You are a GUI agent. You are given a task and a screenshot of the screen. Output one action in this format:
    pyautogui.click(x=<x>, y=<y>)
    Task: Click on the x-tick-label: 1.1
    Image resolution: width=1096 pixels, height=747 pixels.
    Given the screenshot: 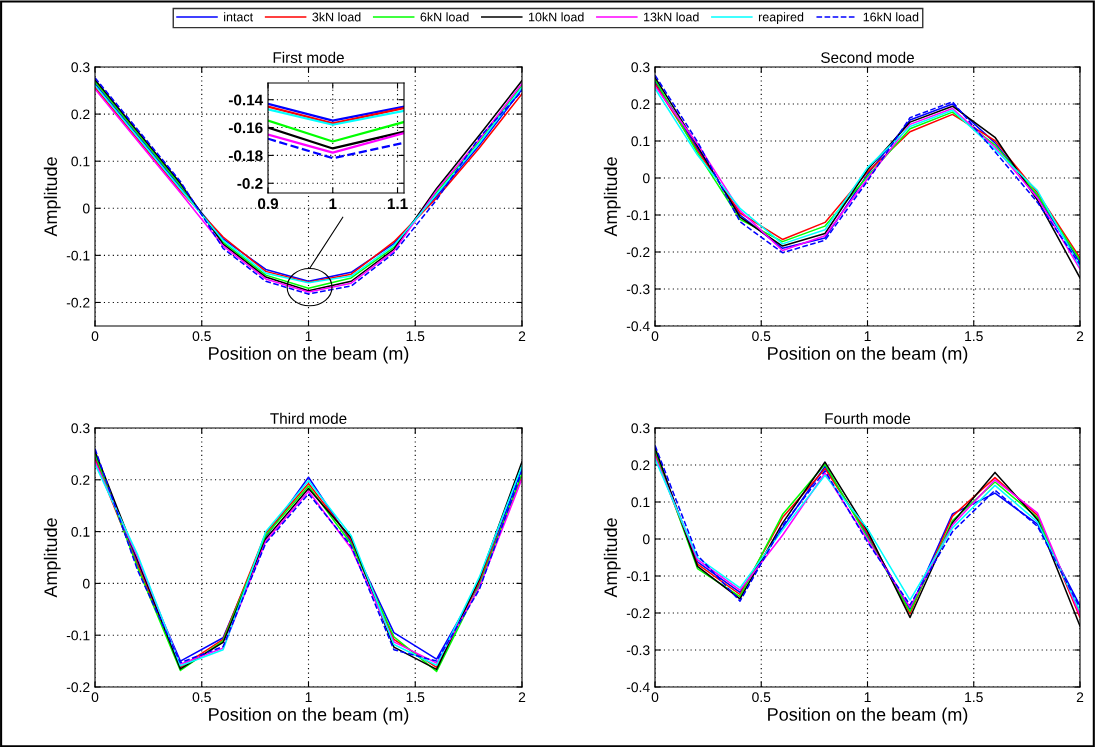 What is the action you would take?
    pyautogui.click(x=397, y=203)
    